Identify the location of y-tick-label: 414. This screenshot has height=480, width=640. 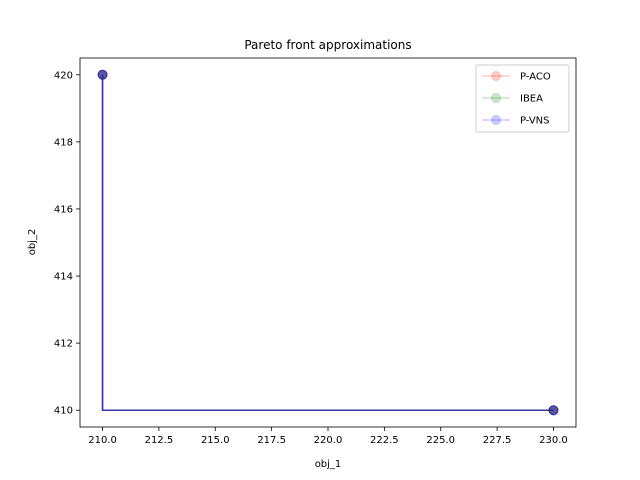
(63, 277).